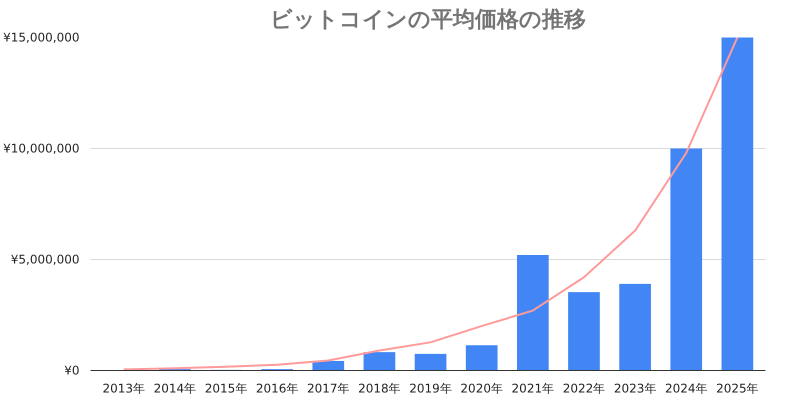 The width and height of the screenshot is (785, 398). I want to click on x-tick-label: 2022年, so click(584, 389).